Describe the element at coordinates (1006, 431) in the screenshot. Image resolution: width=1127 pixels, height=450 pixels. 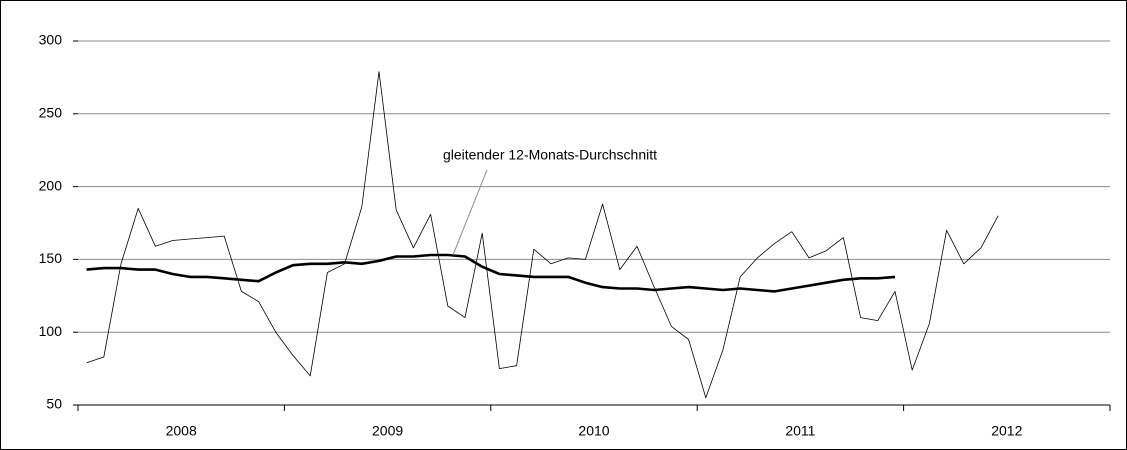
I see `x-tick-label: 2012` at that location.